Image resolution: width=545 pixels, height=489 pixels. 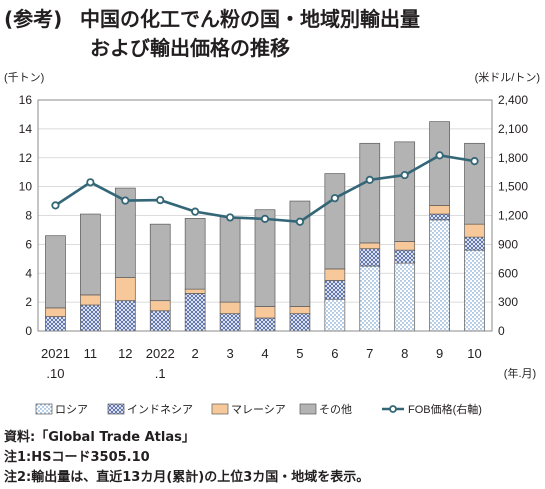 What do you see at coordinates (28, 244) in the screenshot?
I see `y-left-tick-label: 6` at bounding box center [28, 244].